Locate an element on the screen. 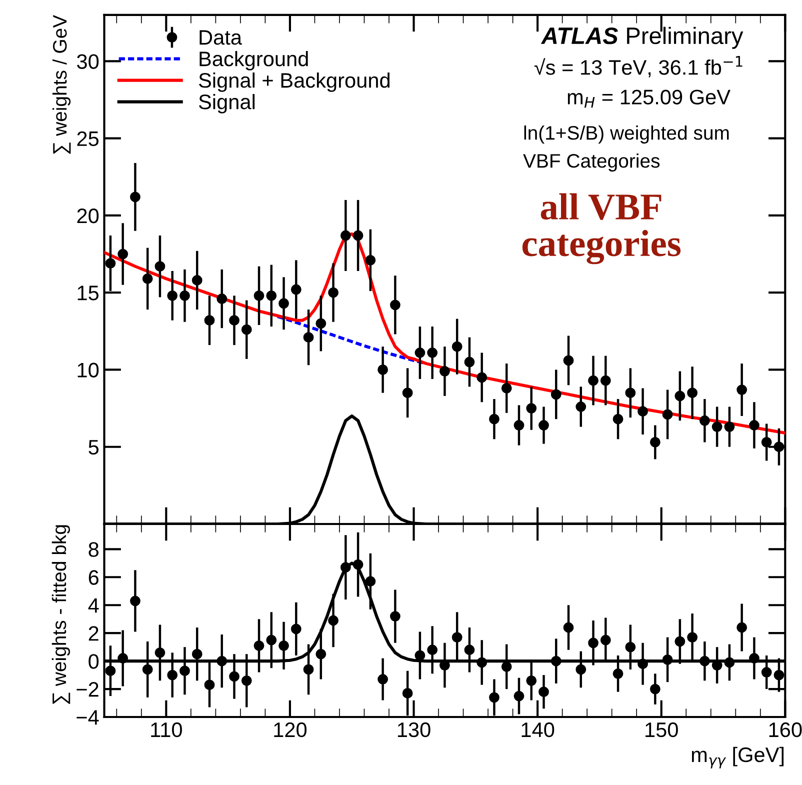 The width and height of the screenshot is (802, 785). x-tick-label: 110 is located at coordinates (166, 730).